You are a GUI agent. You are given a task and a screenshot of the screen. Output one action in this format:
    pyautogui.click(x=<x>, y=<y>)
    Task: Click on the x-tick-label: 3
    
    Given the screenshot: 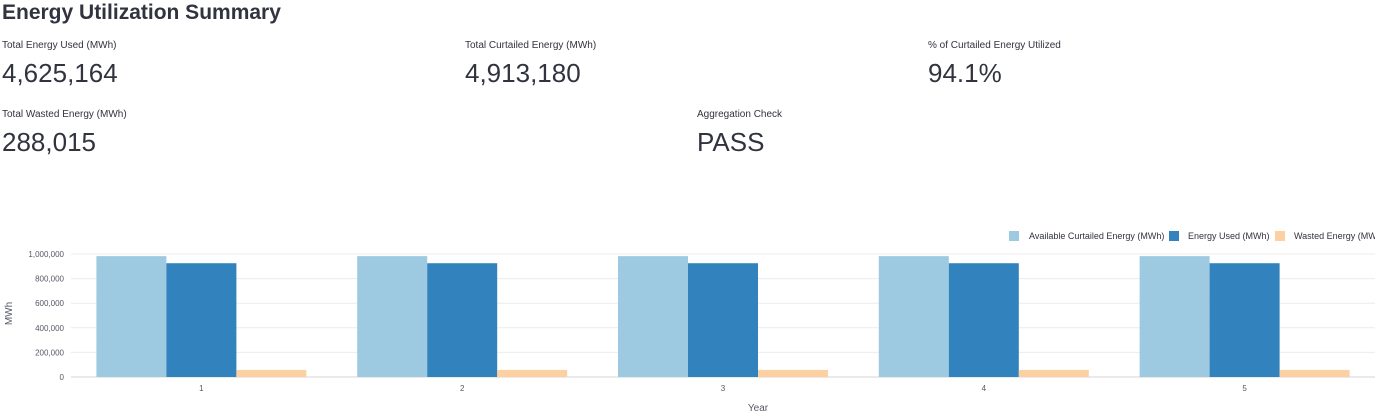 What is the action you would take?
    pyautogui.click(x=723, y=388)
    